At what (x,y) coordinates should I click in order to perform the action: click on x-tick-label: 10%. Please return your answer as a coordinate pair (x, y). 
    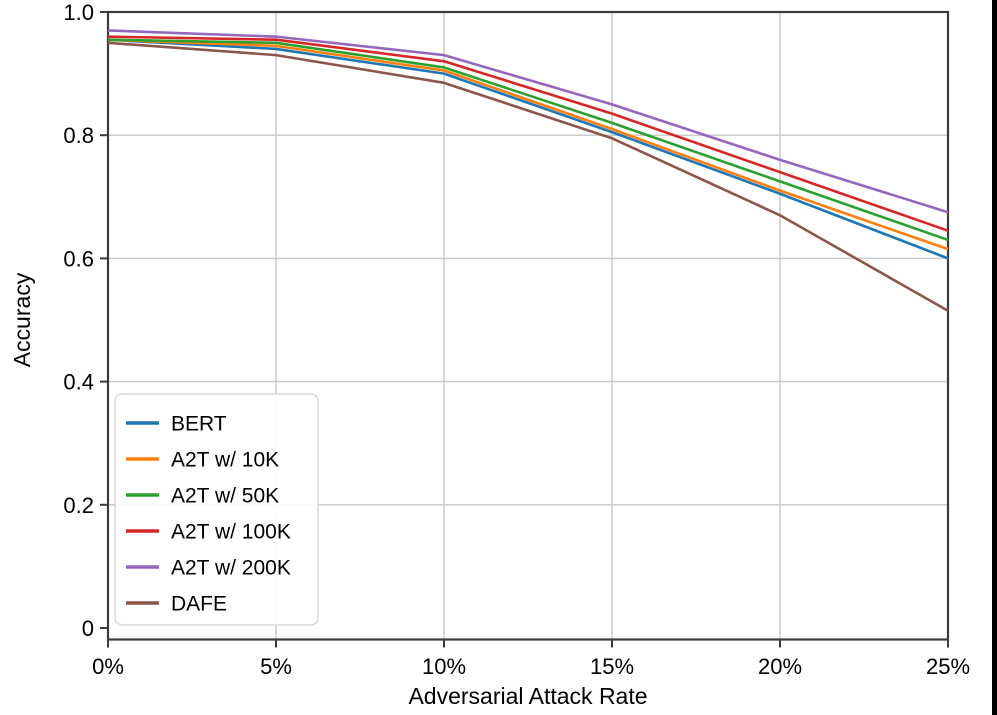
    Looking at the image, I should click on (444, 666).